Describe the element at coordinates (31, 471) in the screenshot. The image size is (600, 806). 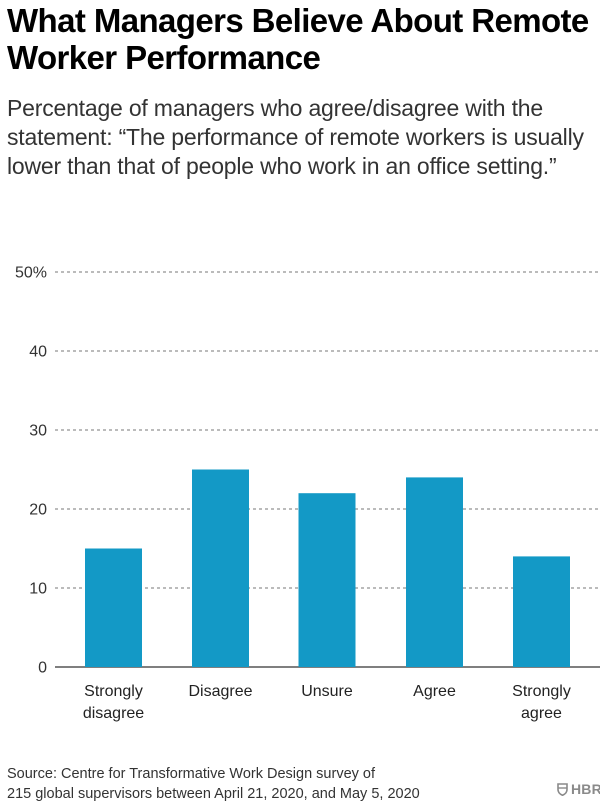
I see `y-axis-tick-labels: 0 10 20 30 40 50%` at that location.